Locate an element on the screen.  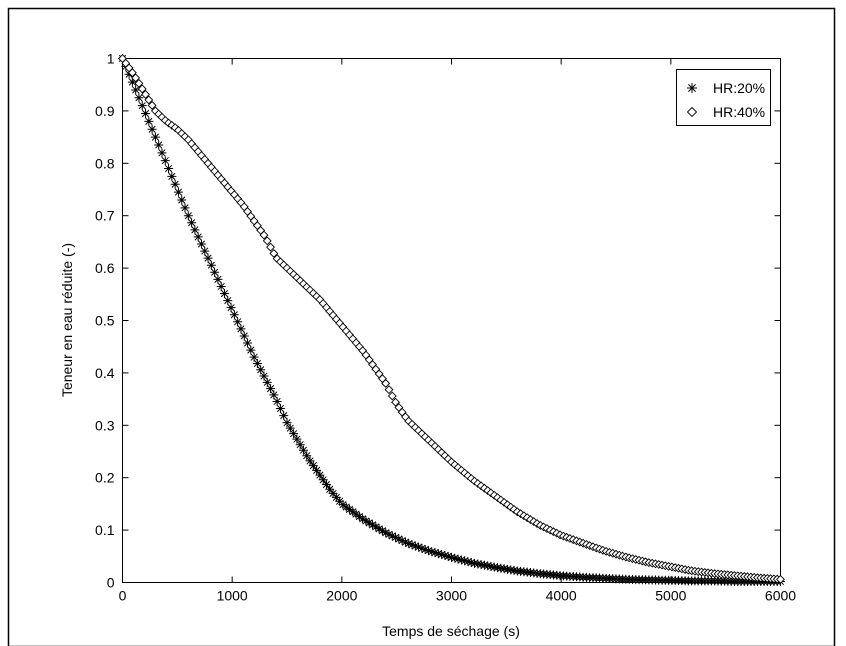
x-axis-title: Temps de séchage (s) is located at coordinates (451, 631).